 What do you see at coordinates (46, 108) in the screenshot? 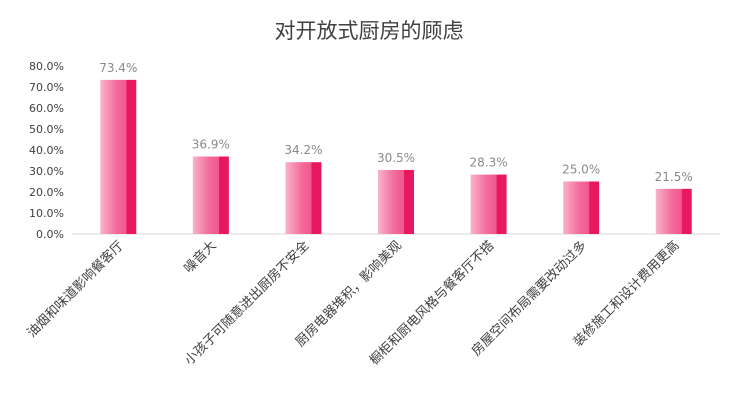
I see `y-tick-label: 60.0%` at bounding box center [46, 108].